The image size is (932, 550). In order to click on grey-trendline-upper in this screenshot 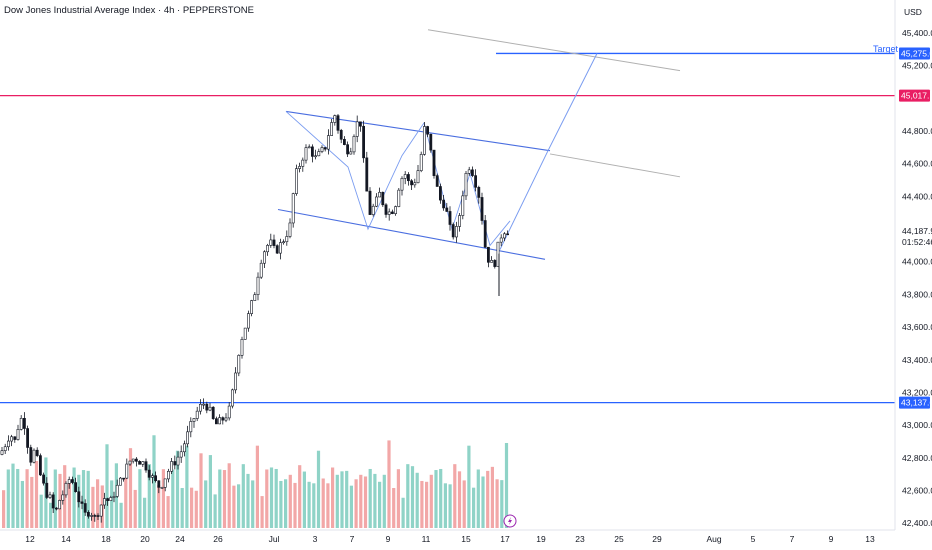, I will do `click(554, 50)`.